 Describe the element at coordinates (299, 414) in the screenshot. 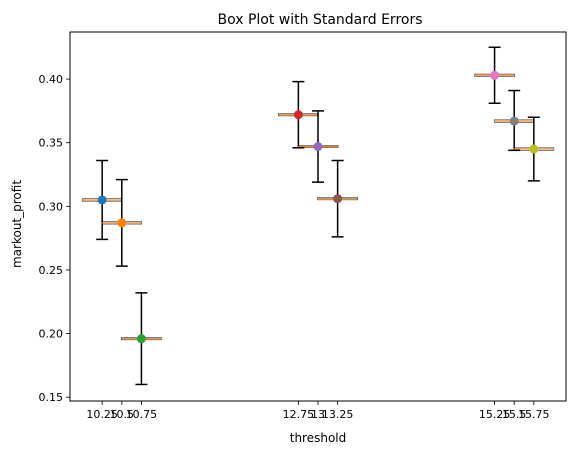

I see `x-tick-label: 12.75` at that location.